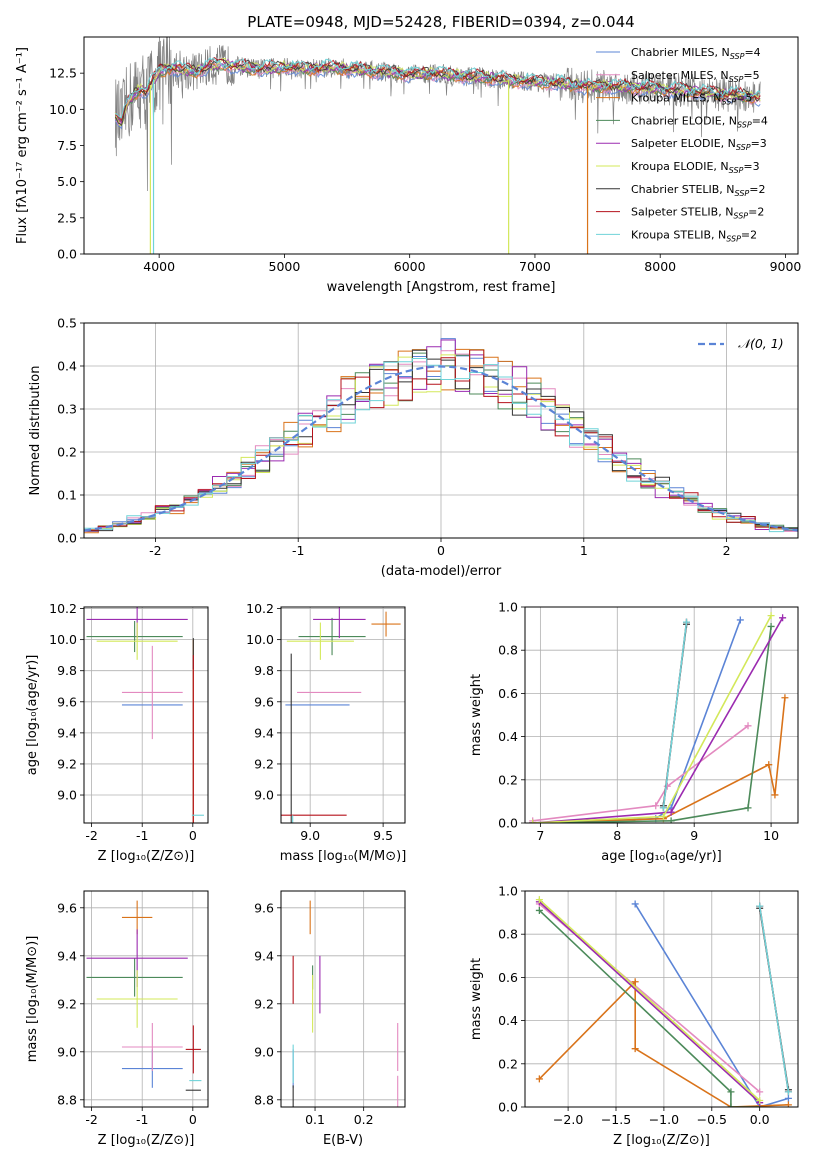 The image size is (819, 1174). Describe the element at coordinates (535, 266) in the screenshot. I see `x-tick-label: 7000` at that location.